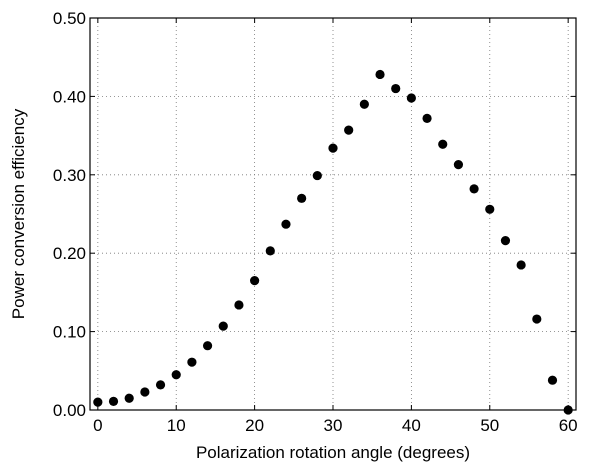 This screenshot has height=465, width=595. Describe the element at coordinates (69, 332) in the screenshot. I see `y-tick-label: 0.10` at that location.